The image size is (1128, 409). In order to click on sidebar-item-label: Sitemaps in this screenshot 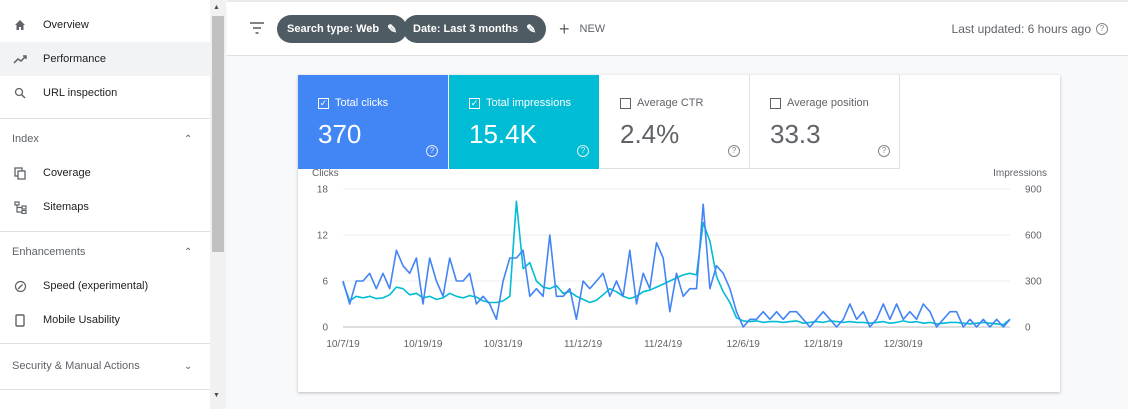, I will do `click(66, 207)`.